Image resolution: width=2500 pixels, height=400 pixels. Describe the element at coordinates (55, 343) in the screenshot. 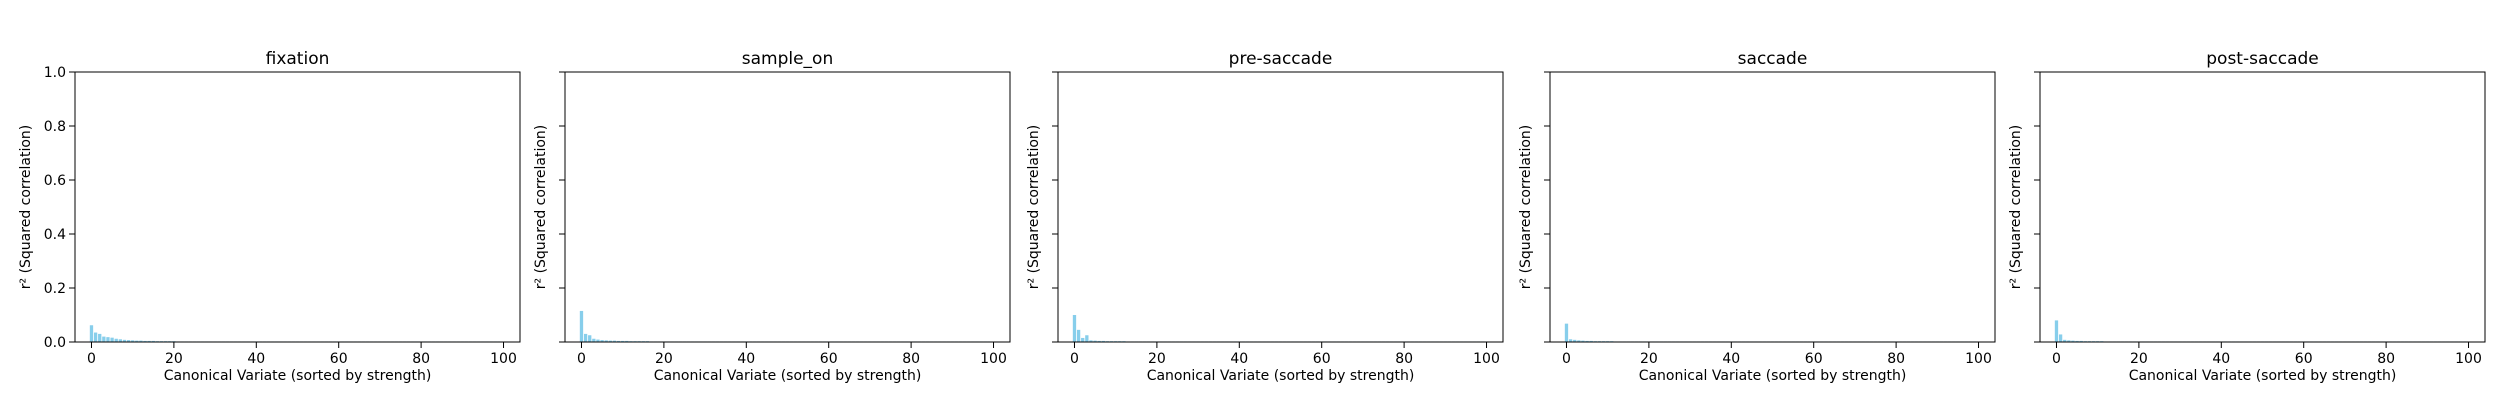

I see `y-tick-label: 0.0` at that location.